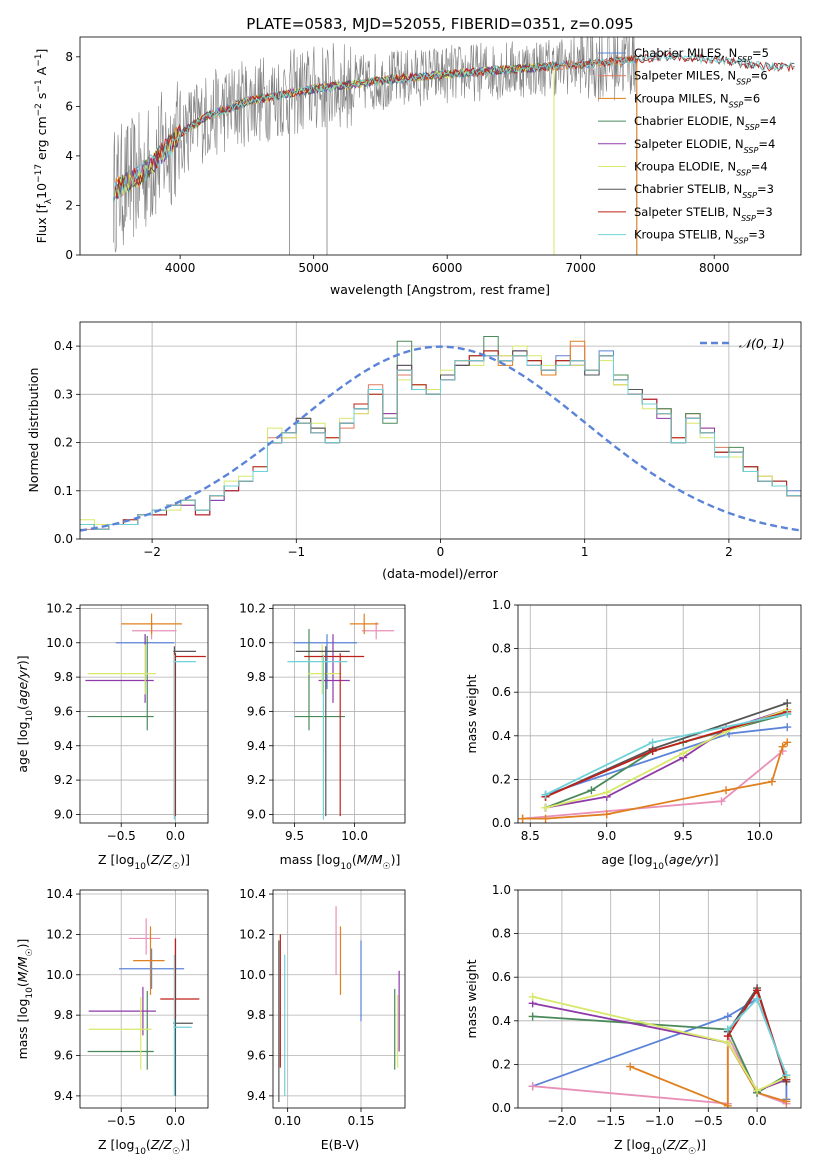 The image size is (819, 1170). Describe the element at coordinates (152, 552) in the screenshot. I see `x-tick-label: −2` at that location.